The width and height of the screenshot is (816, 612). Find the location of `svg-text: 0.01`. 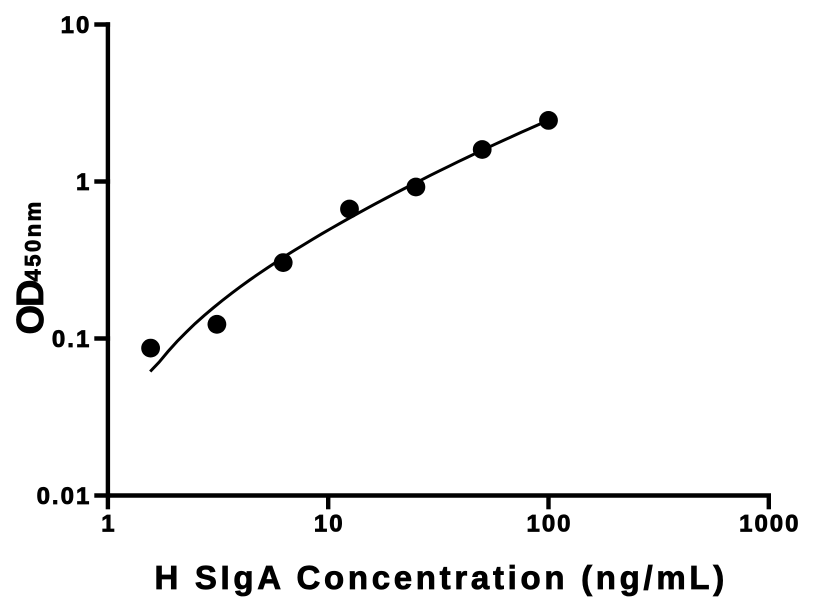

svg-text: 0.01 is located at coordinates (64, 496).